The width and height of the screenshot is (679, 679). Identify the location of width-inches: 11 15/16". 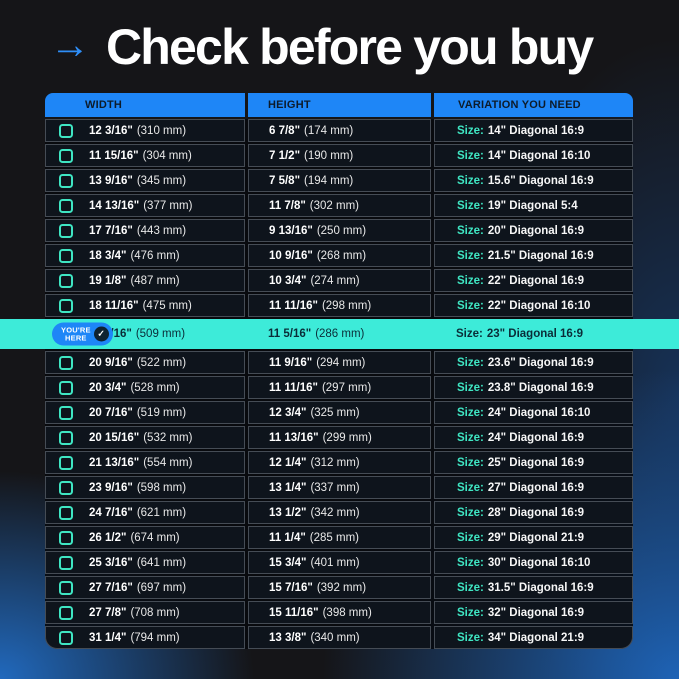
(114, 155).